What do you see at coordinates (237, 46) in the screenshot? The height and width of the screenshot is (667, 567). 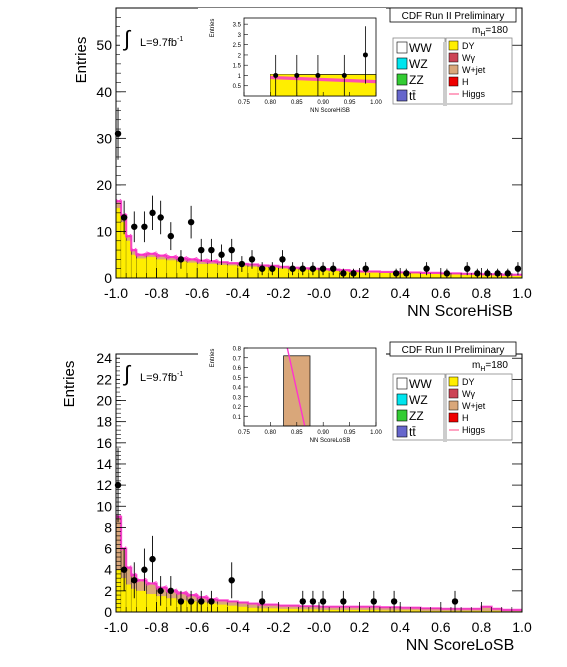 I see `hisb-inset-ytick-label: 2.5` at bounding box center [237, 46].